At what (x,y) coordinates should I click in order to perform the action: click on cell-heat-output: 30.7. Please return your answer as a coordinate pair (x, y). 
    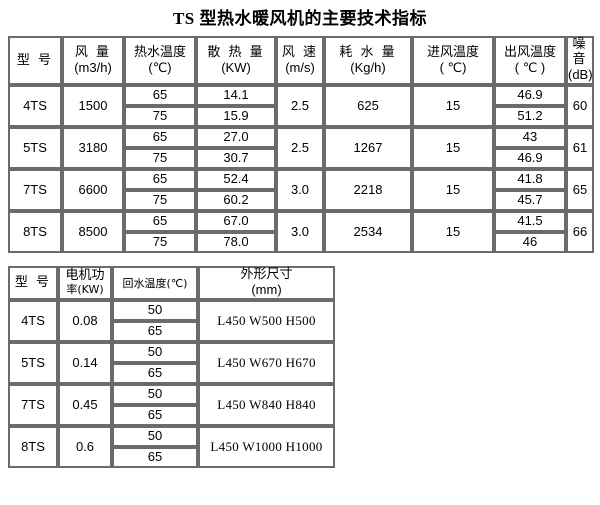
    Looking at the image, I should click on (236, 159).